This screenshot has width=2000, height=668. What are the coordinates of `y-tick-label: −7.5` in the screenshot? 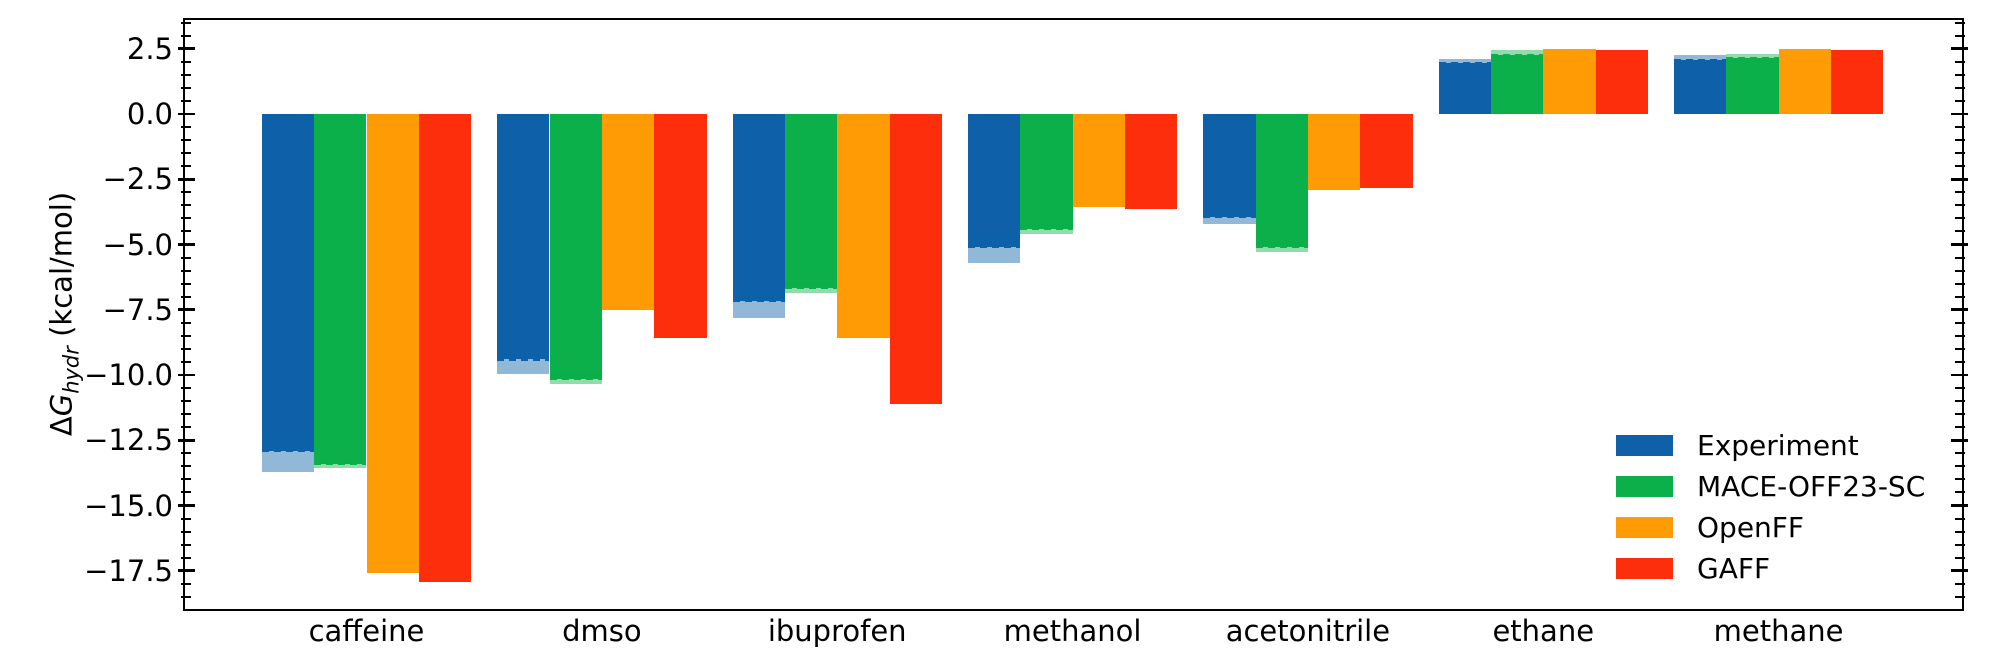 It's located at (137, 309).